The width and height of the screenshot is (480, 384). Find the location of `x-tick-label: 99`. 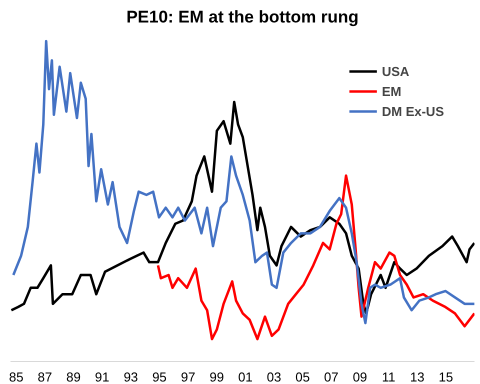

x-tick-label: 99 is located at coordinates (216, 377).